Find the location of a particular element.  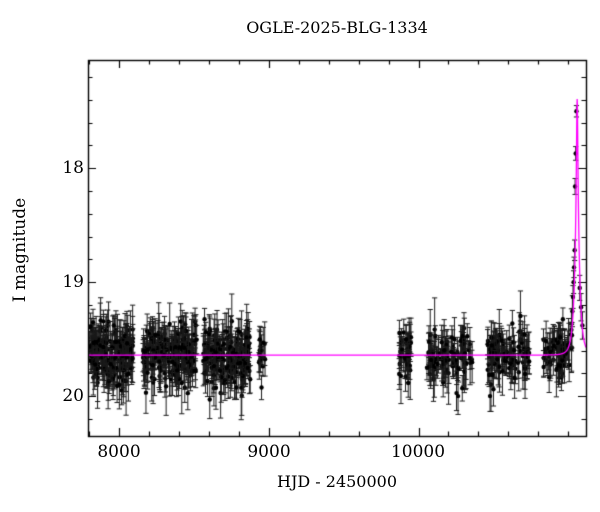

x-tick-label-8000: 8000 is located at coordinates (119, 452).